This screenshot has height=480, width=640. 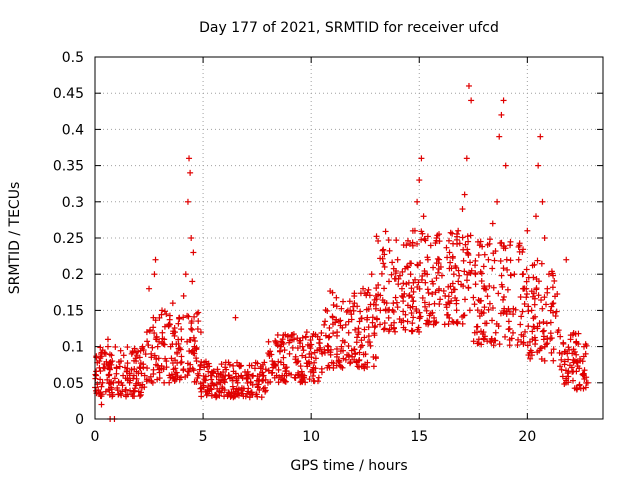 What do you see at coordinates (203, 437) in the screenshot?
I see `x-tick-label: 5` at bounding box center [203, 437].